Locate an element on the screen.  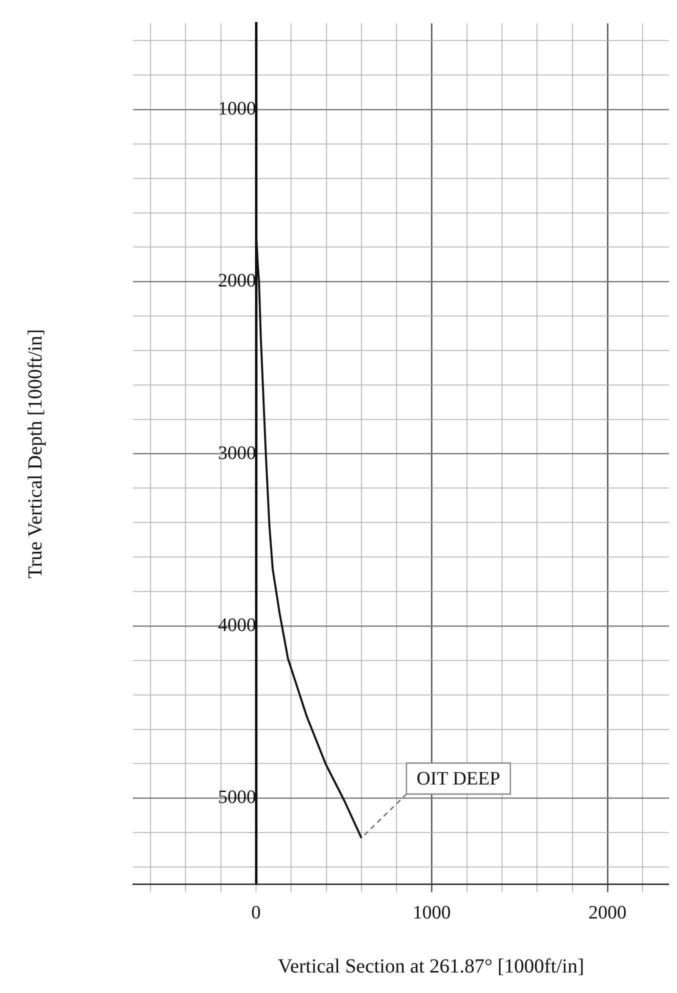
x-axis-title: Vertical Section at 261.87° [1000ft/in] is located at coordinates (431, 966).